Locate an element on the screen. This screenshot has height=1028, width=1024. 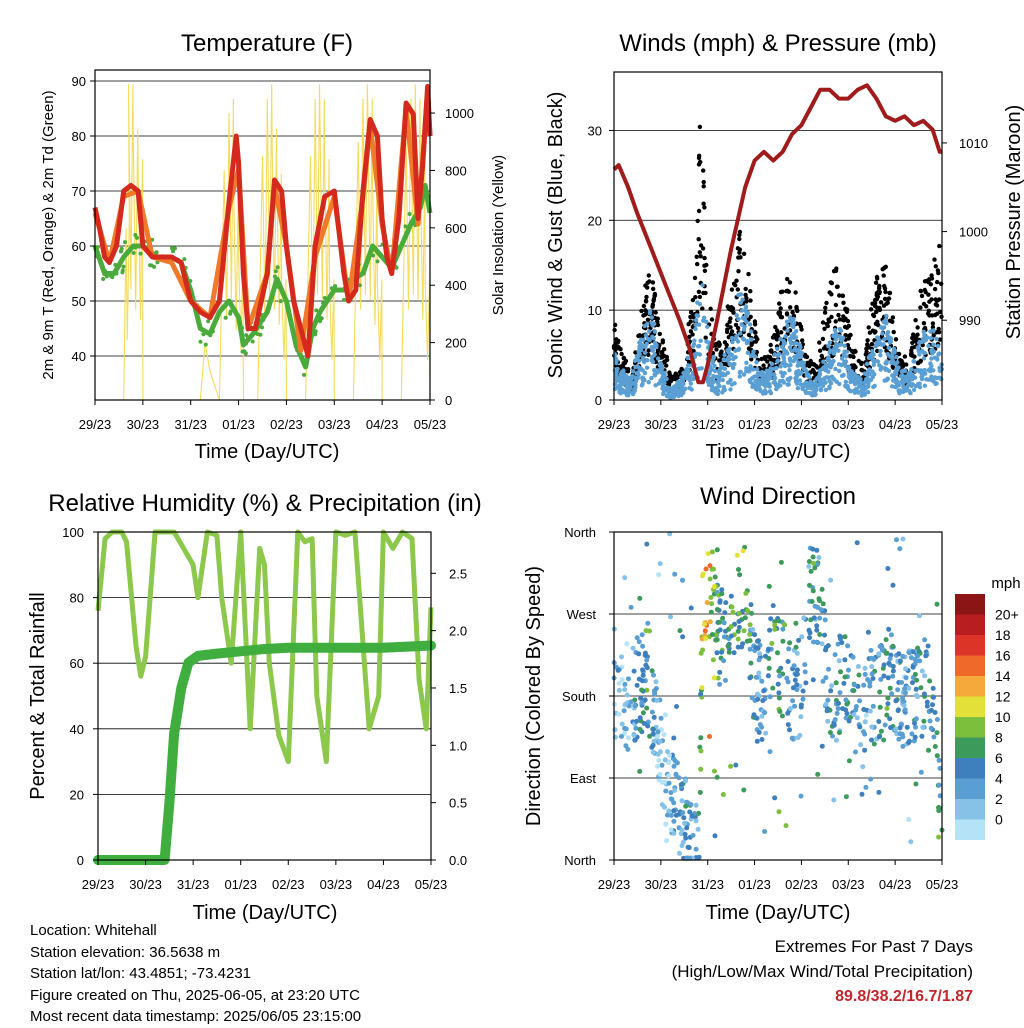
colorbar-label: 14 is located at coordinates (1003, 676).